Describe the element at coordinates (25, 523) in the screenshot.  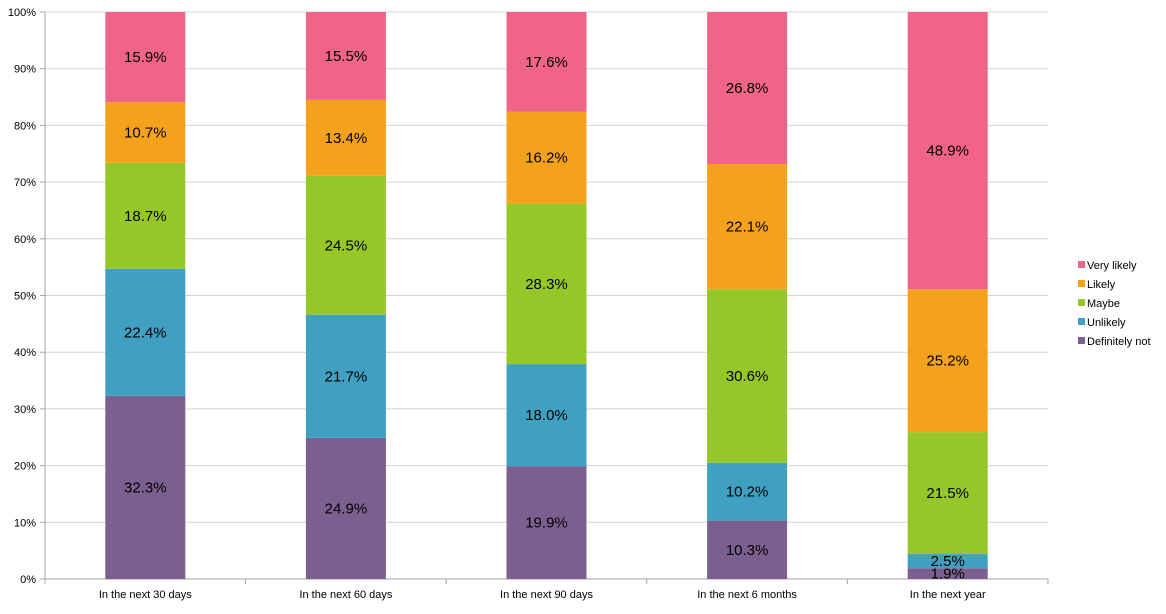
I see `y-tick-label: 10%` at that location.